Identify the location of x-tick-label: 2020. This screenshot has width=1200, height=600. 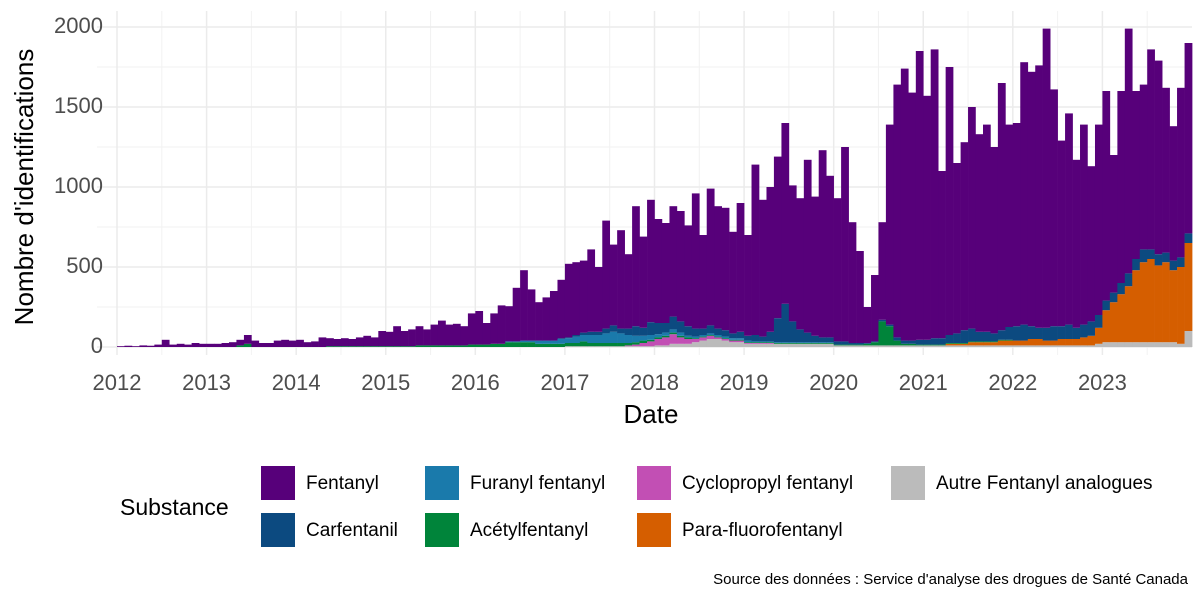
(833, 382).